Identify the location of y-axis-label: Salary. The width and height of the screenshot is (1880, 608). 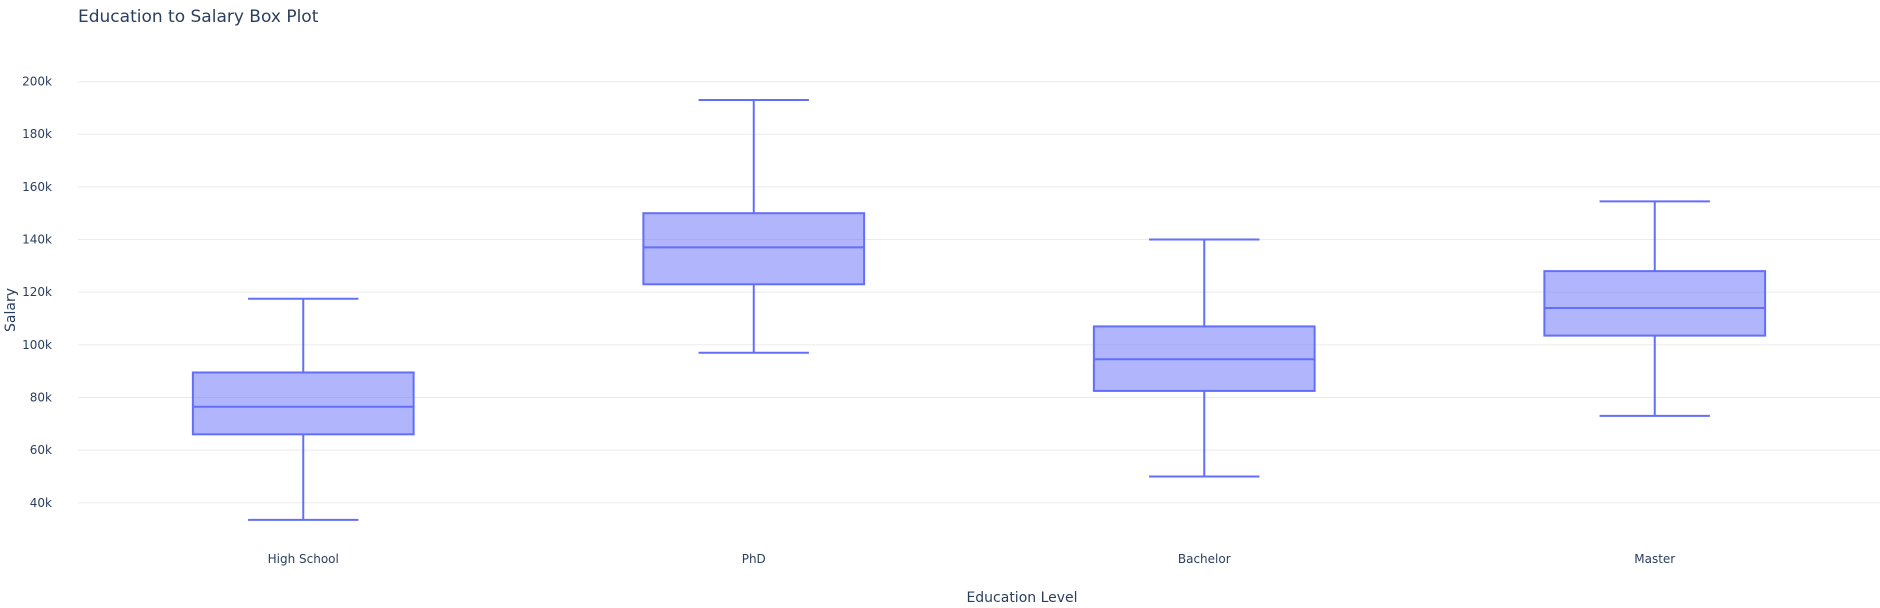
(11, 310).